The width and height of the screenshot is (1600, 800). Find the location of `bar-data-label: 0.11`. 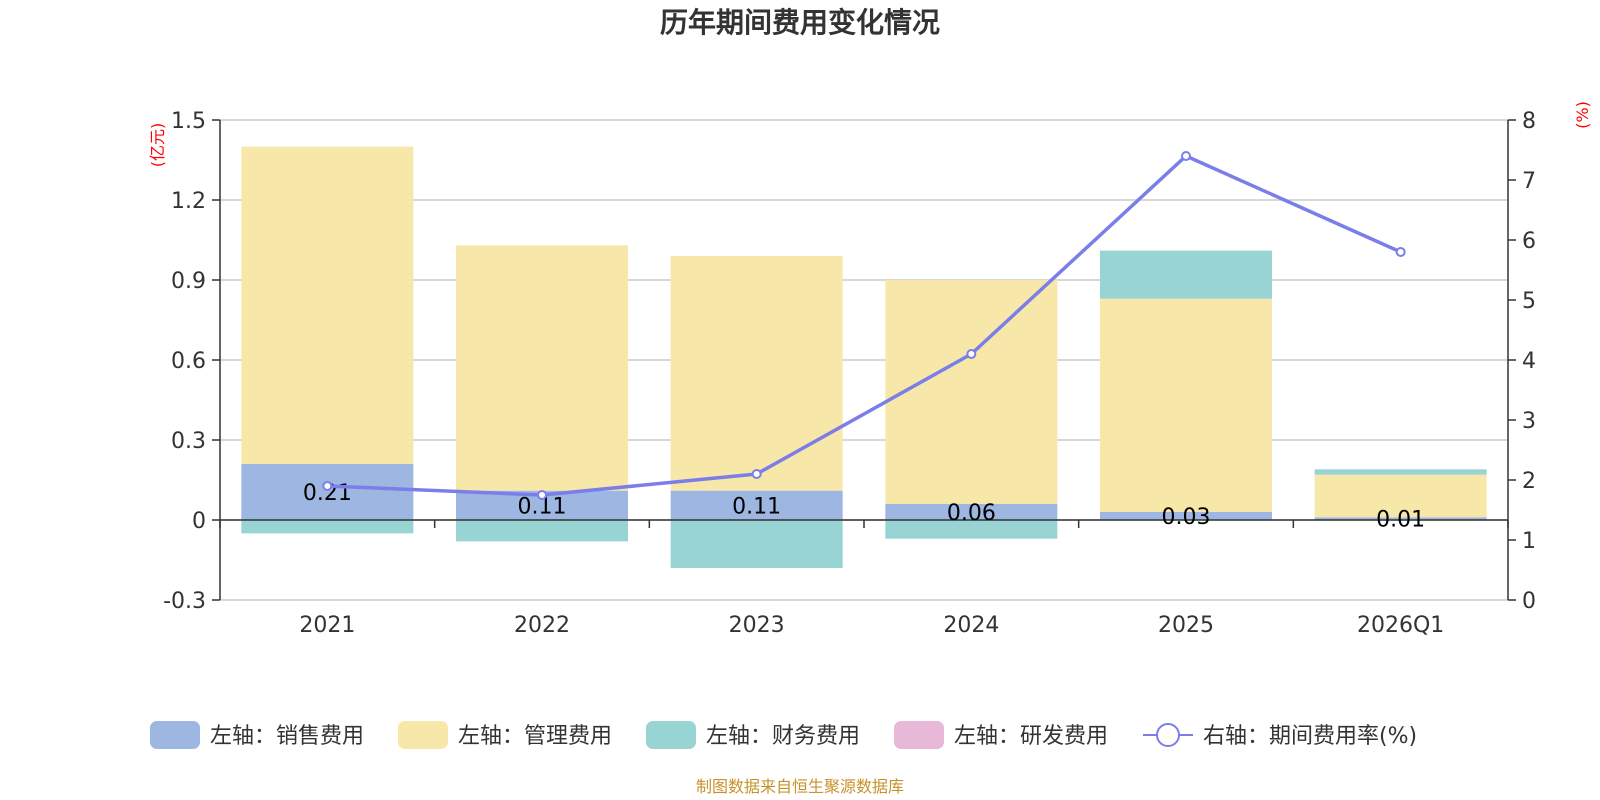

bar-data-label: 0.11 is located at coordinates (756, 506).